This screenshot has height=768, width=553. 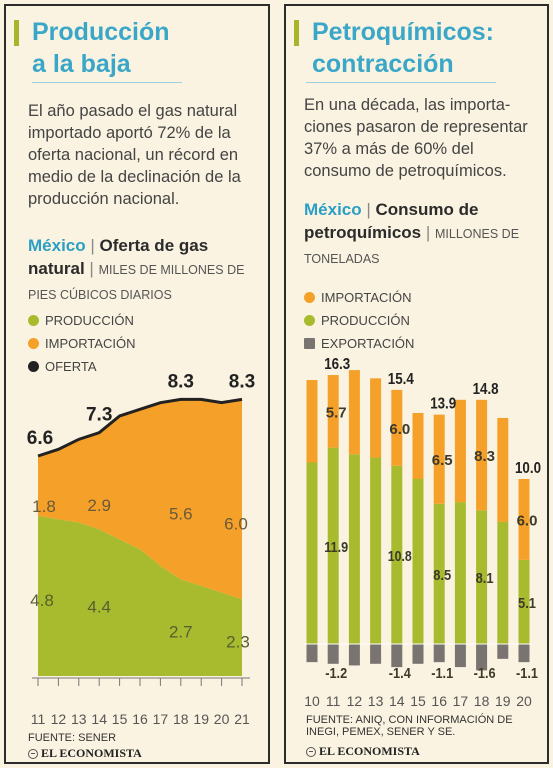 I want to click on chart-units: MILLONES DE TONELADAS, so click(x=412, y=246).